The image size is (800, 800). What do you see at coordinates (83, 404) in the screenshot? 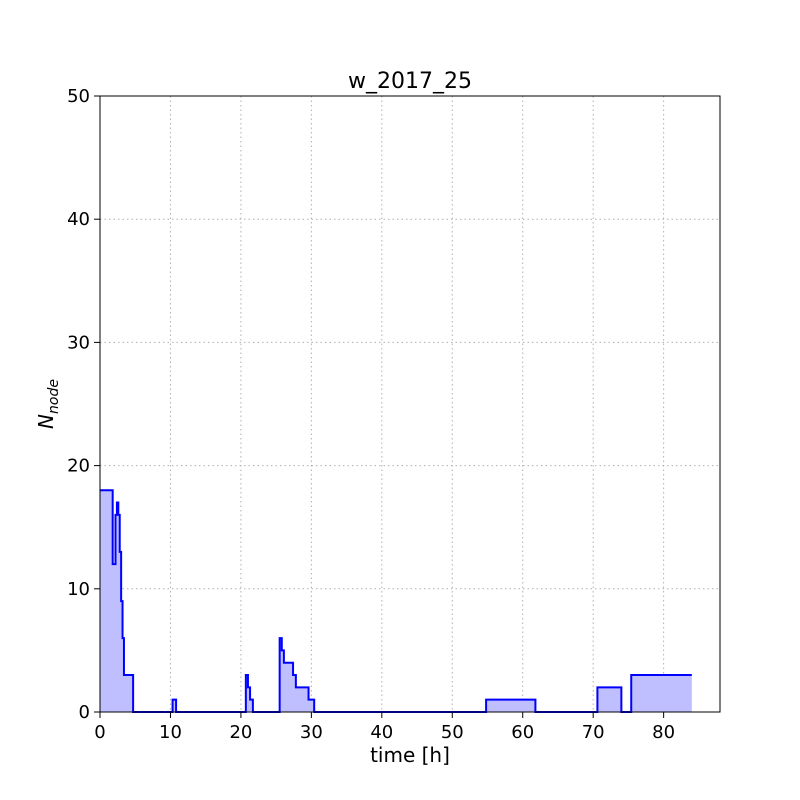
I see `y-axis-ticks: 0 10 20 30 40 50` at bounding box center [83, 404].